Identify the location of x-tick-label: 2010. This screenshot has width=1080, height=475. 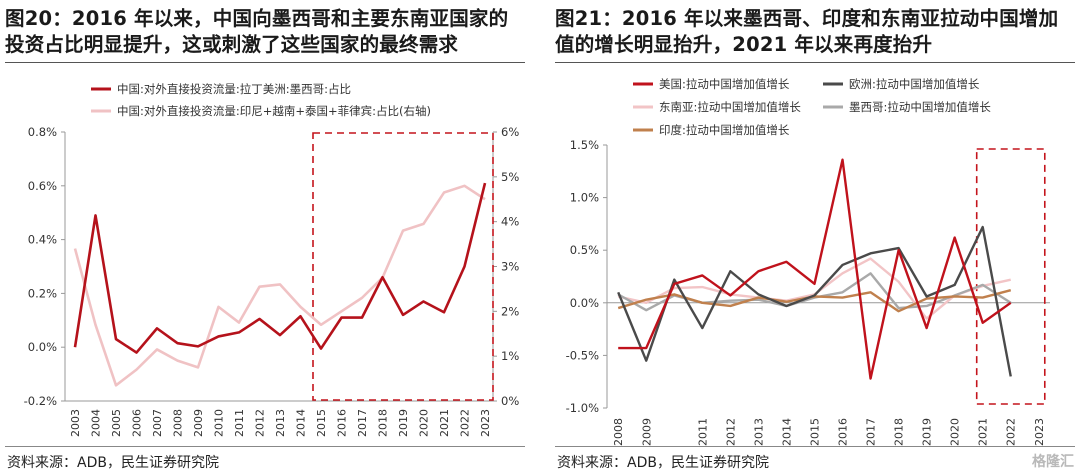
(219, 423).